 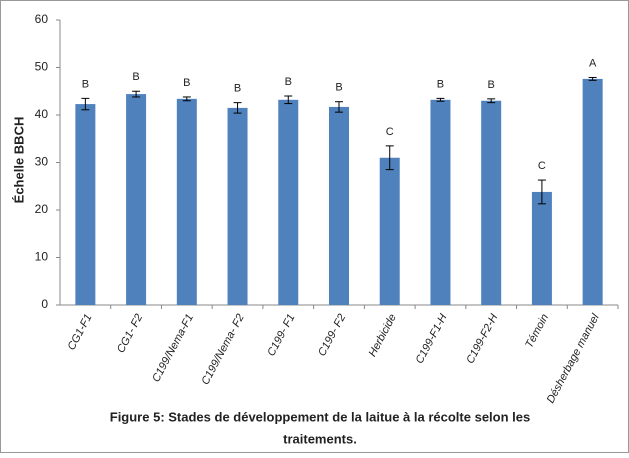 What do you see at coordinates (42, 114) in the screenshot?
I see `y-tick-label: 40` at bounding box center [42, 114].